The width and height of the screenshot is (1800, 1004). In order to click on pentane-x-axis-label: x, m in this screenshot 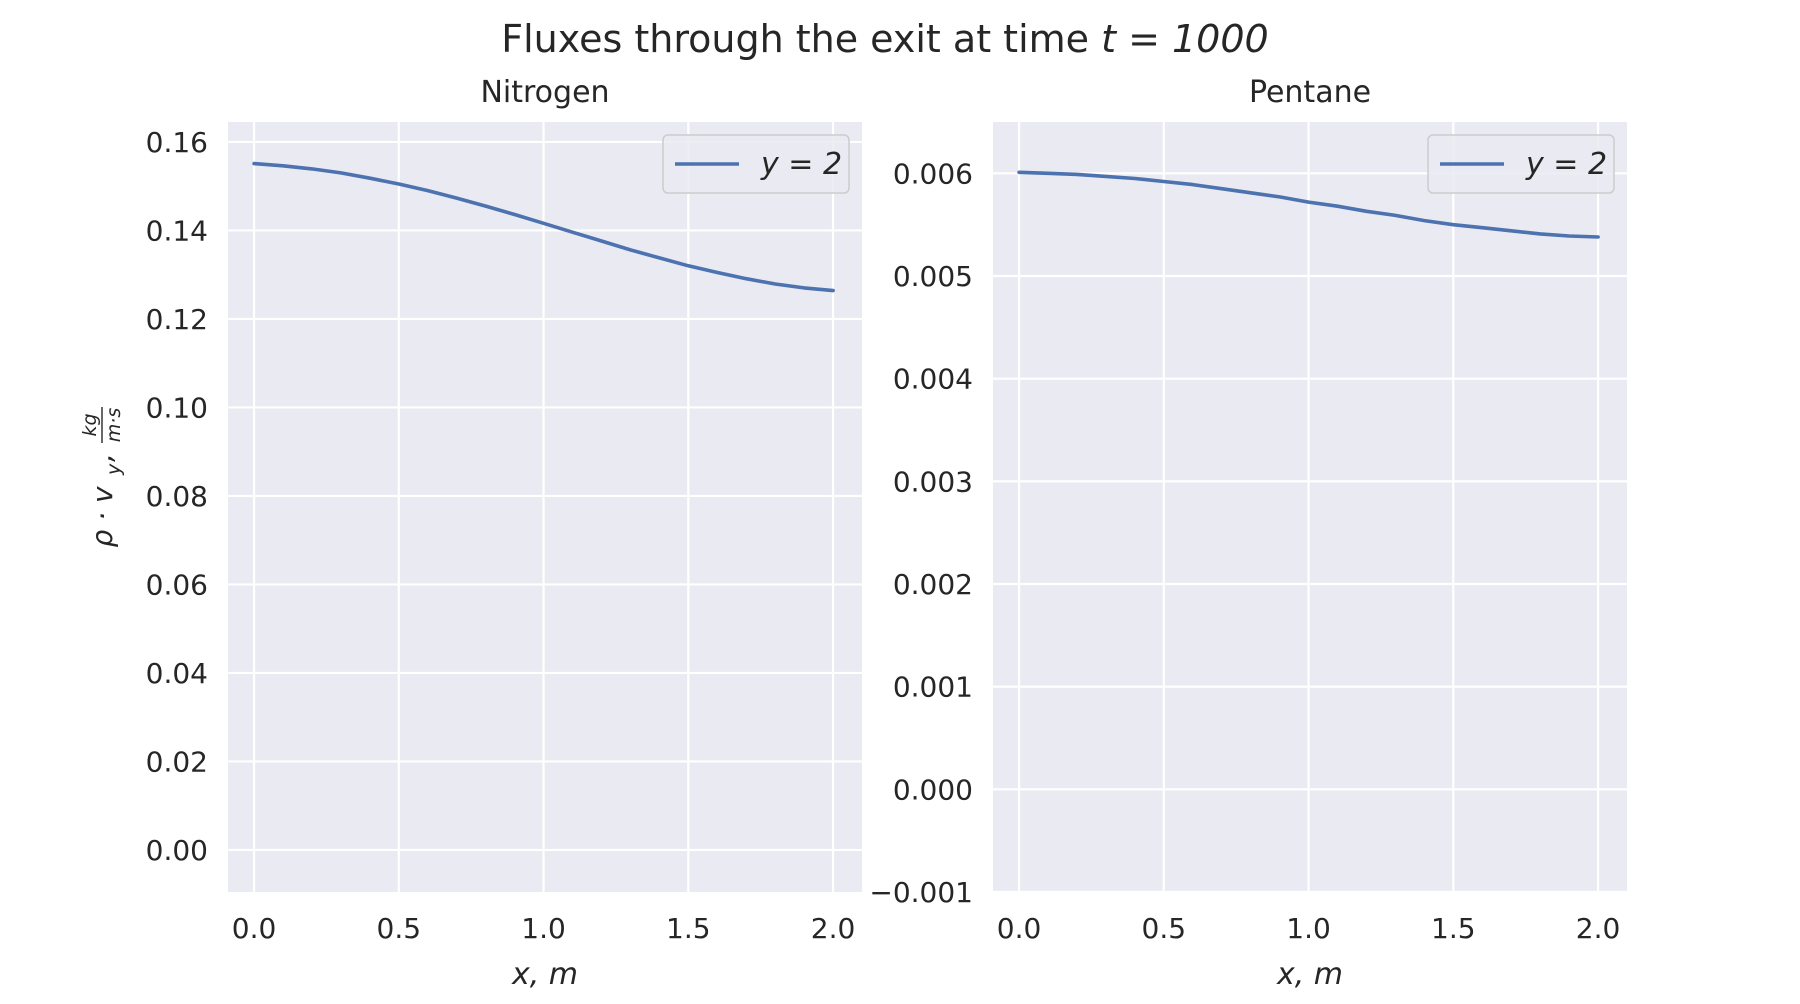, I will do `click(1309, 974)`.